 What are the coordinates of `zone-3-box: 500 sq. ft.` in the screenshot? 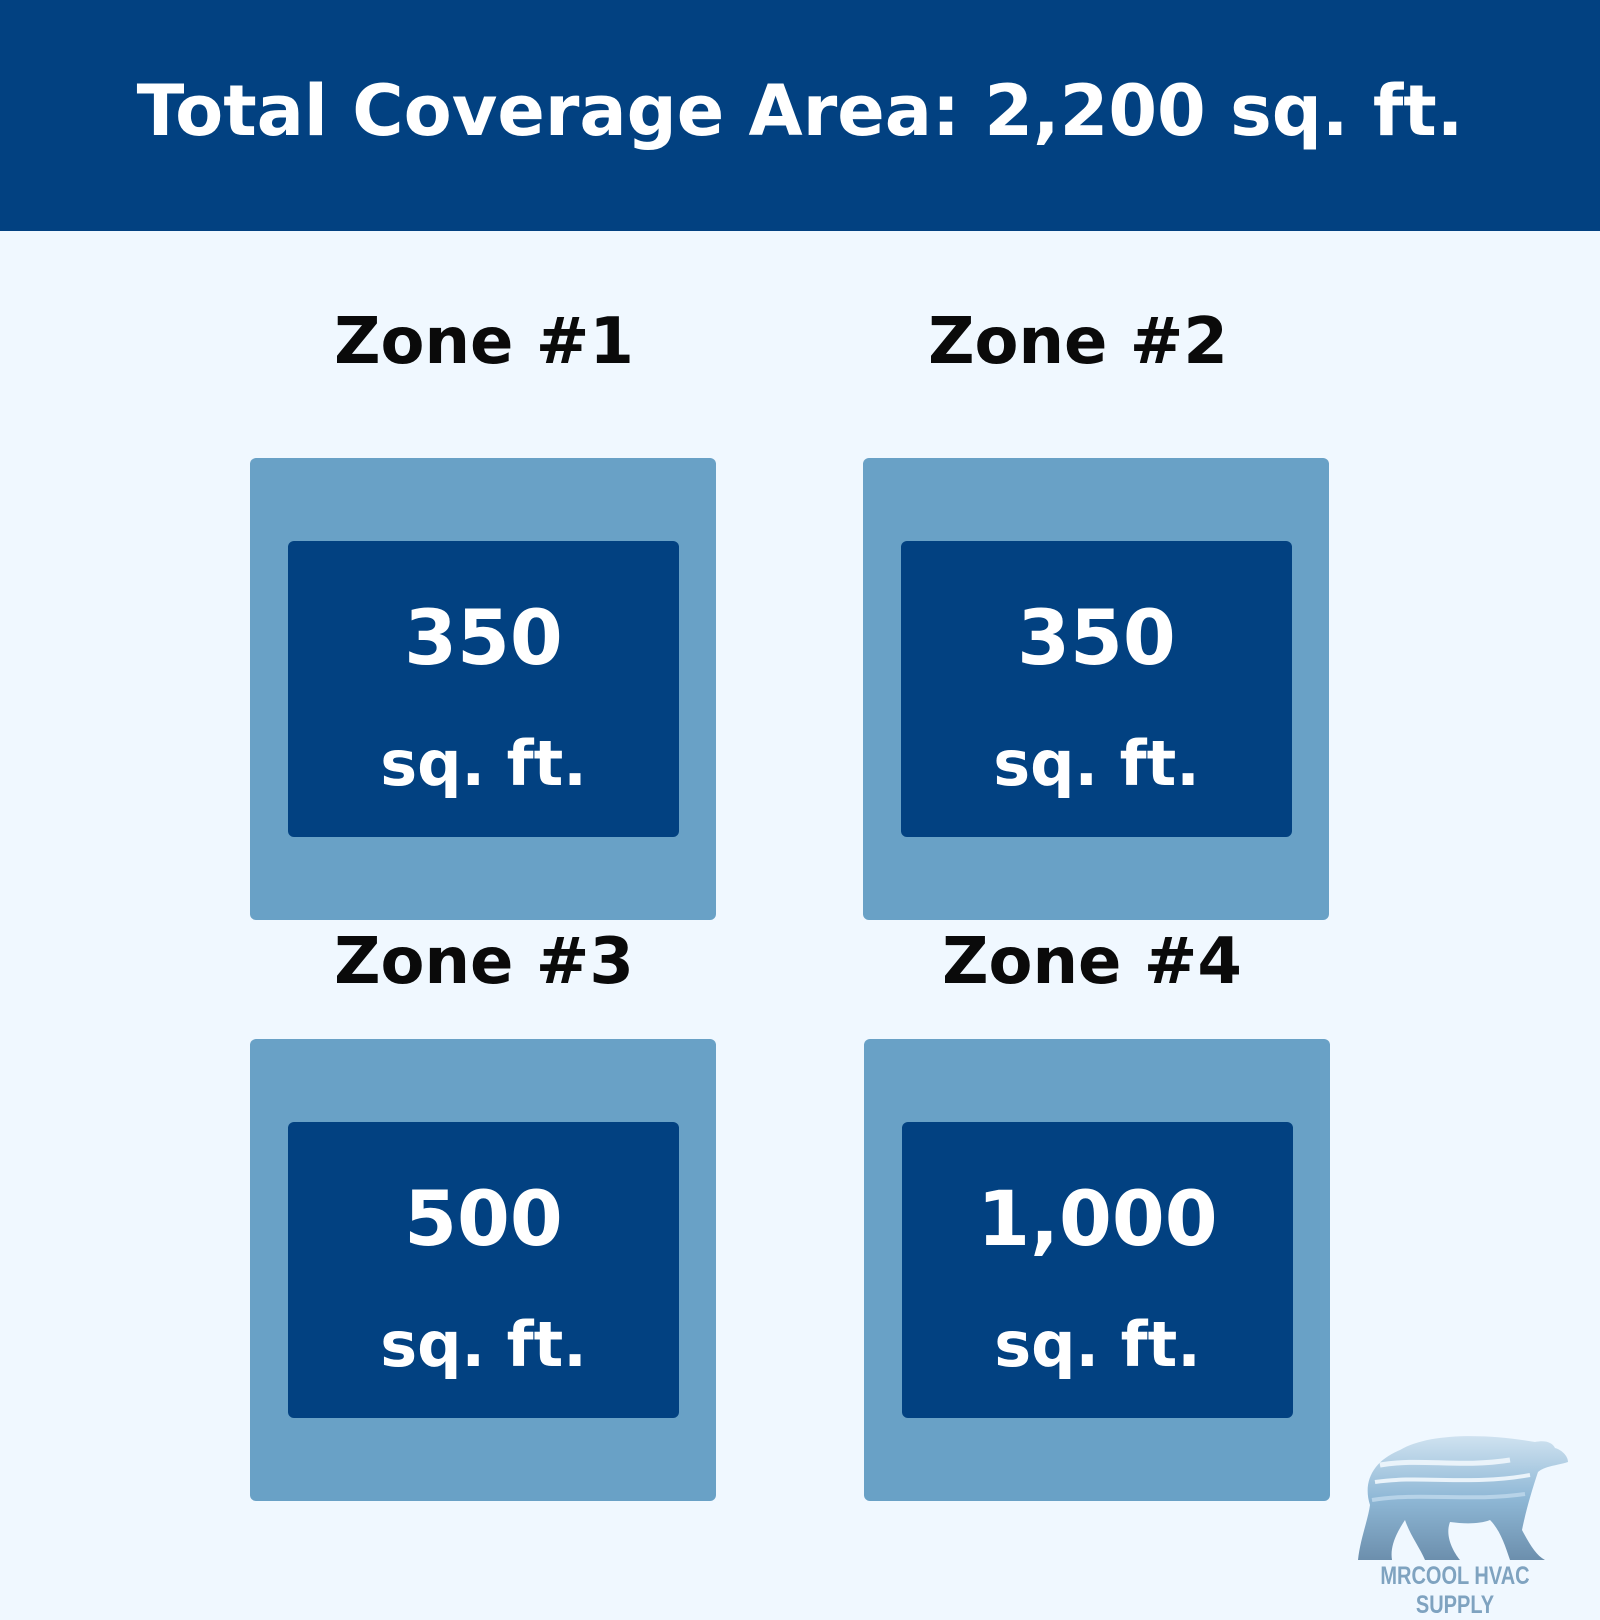 It's located at (483, 1270).